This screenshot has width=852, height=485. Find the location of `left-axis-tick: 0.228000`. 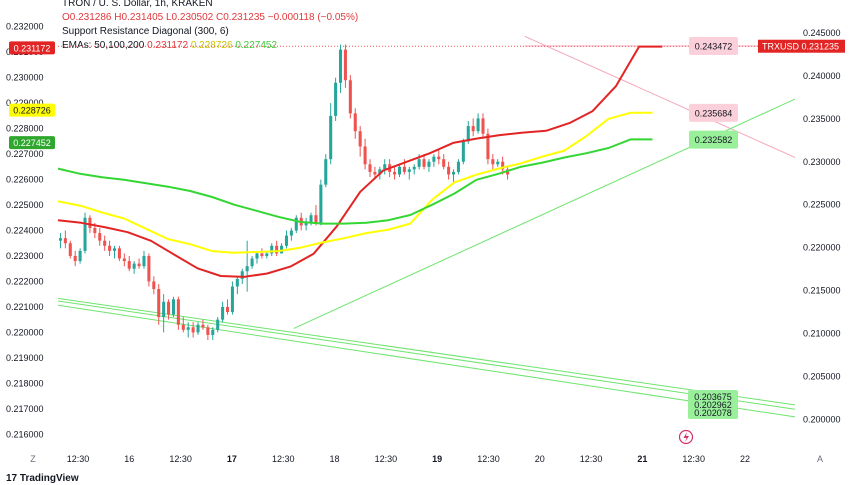

left-axis-tick: 0.228000 is located at coordinates (25, 129).